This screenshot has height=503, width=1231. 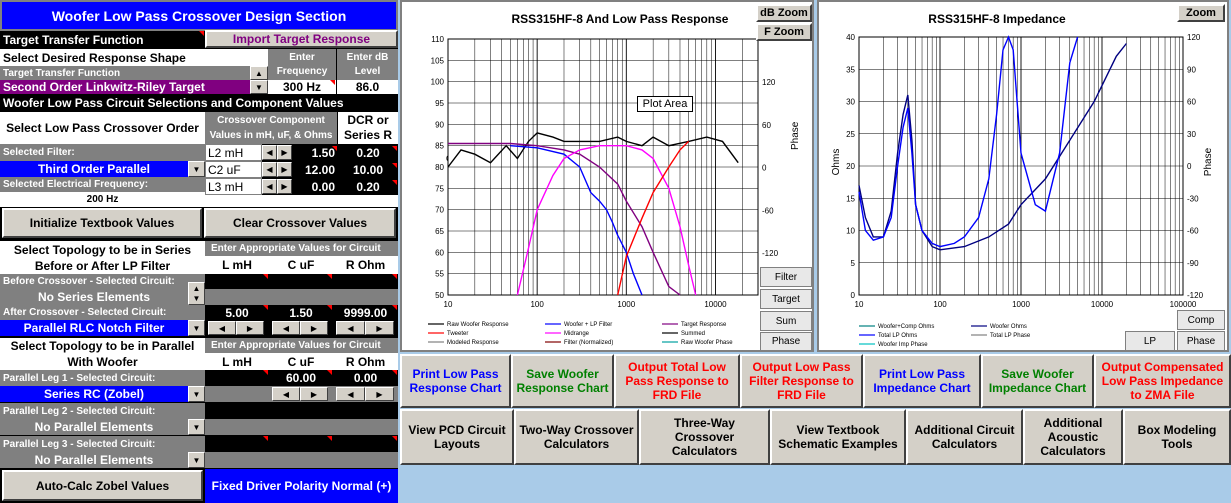 What do you see at coordinates (102, 184) in the screenshot?
I see `selected-freq-label: Selected Electrical Frequency:` at bounding box center [102, 184].